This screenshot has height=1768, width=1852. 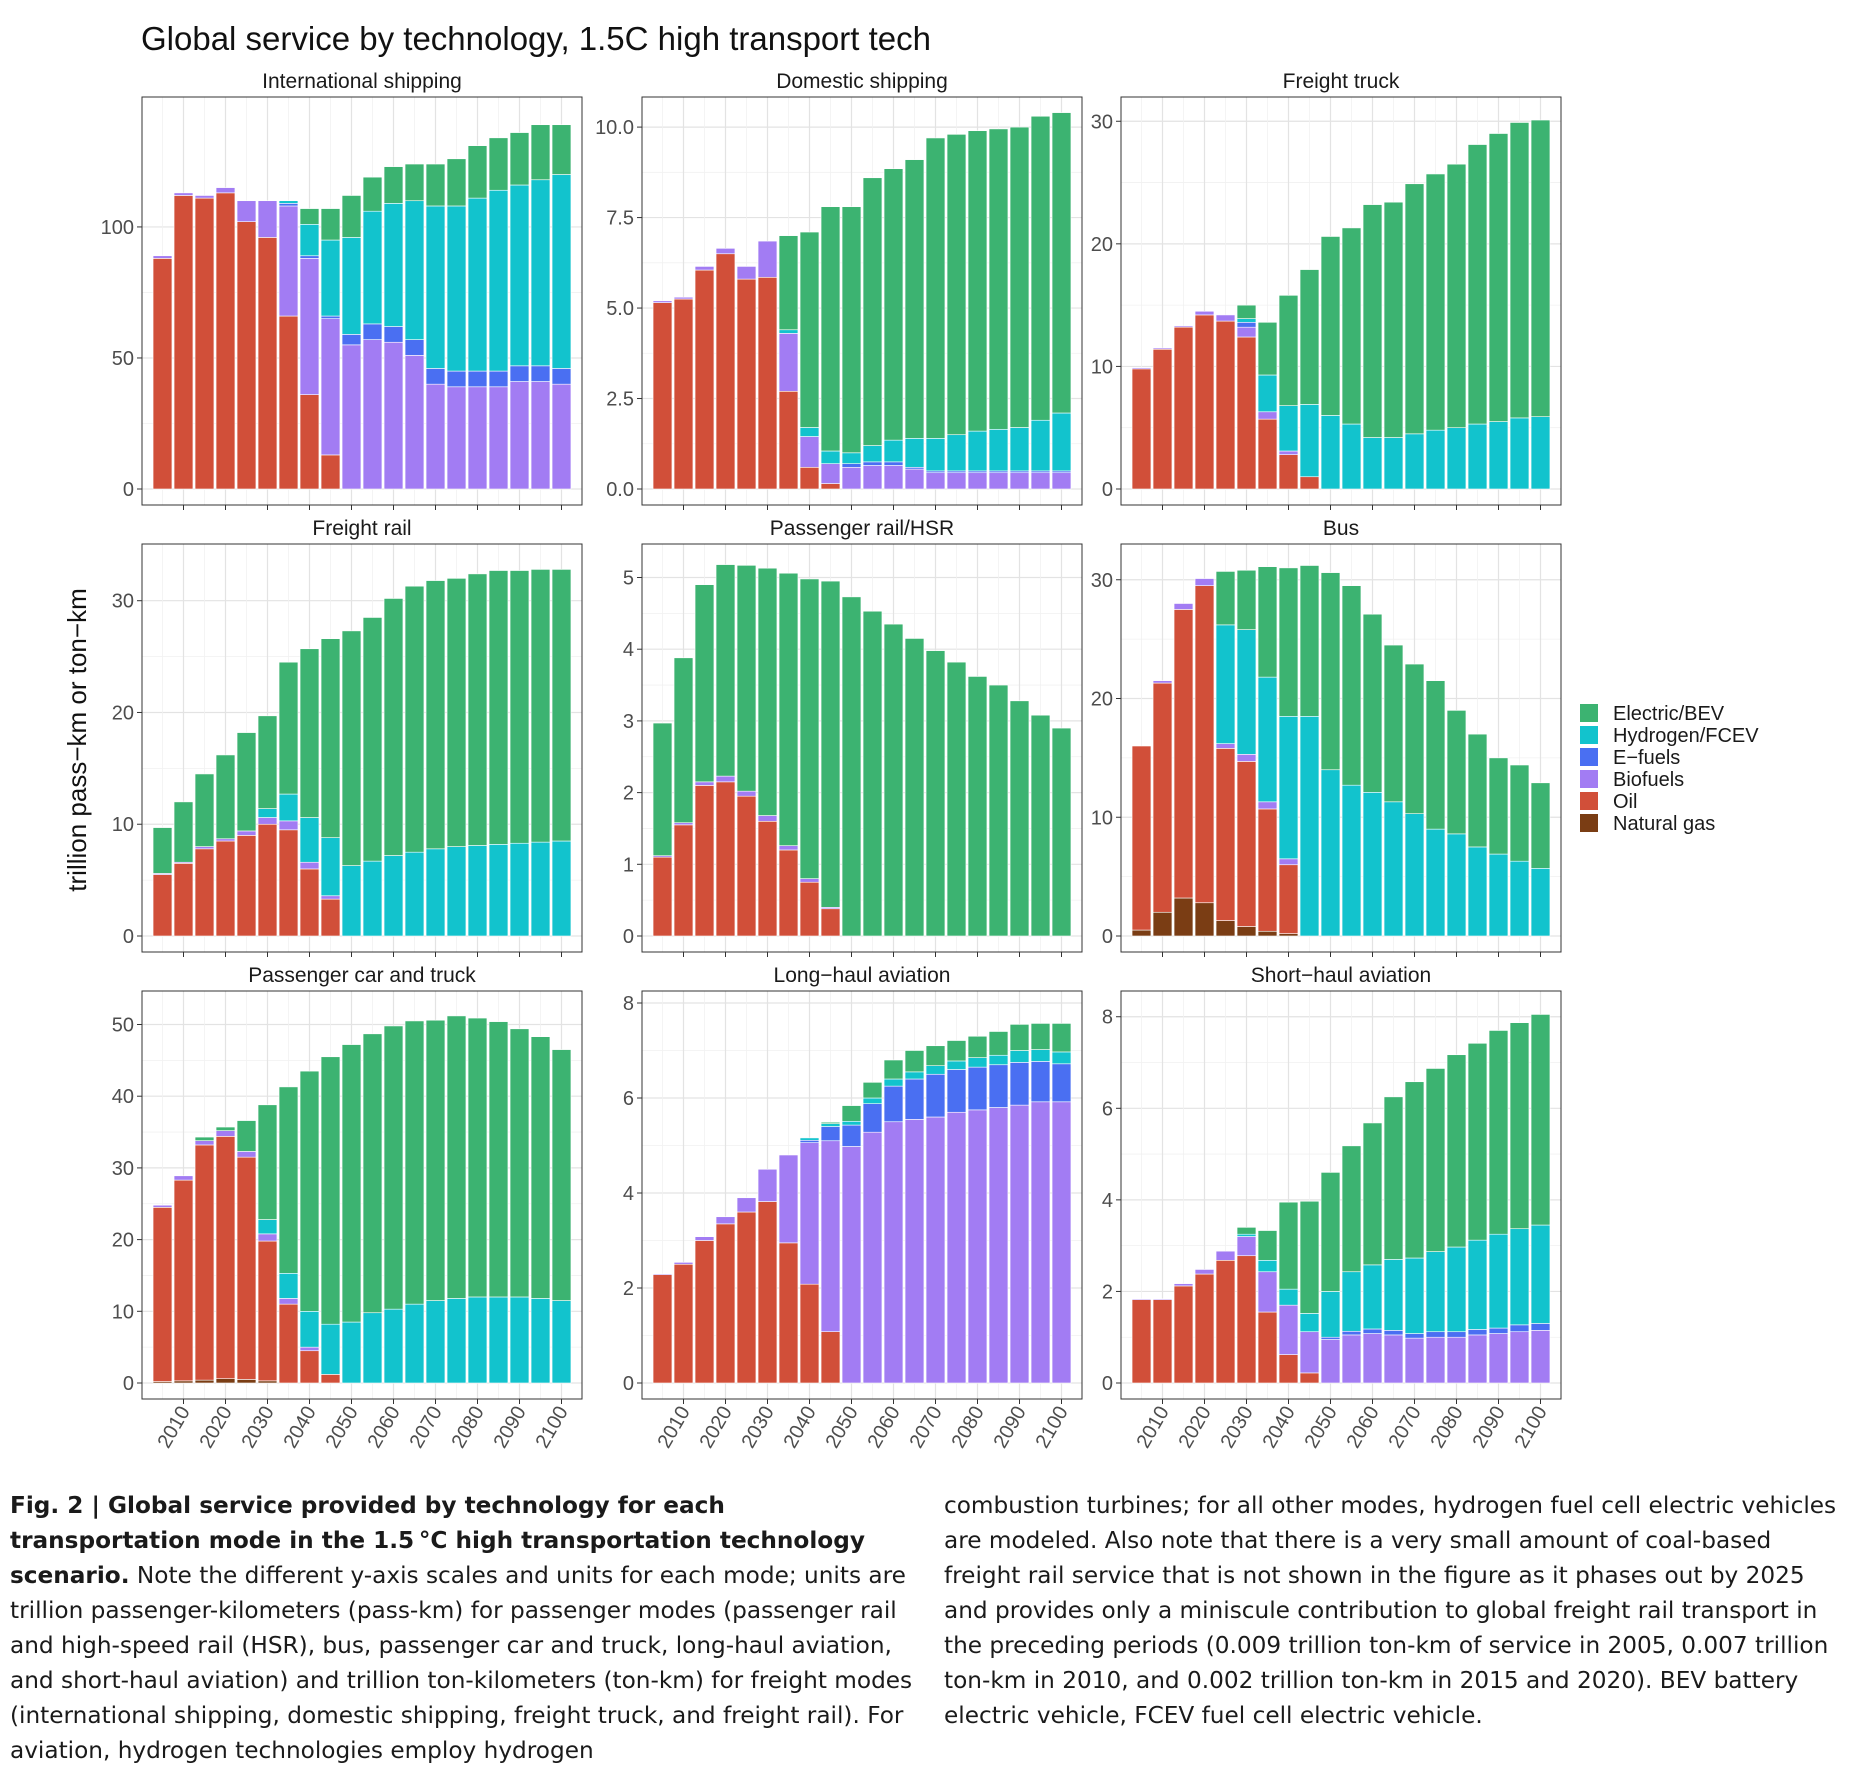 What do you see at coordinates (1326, 737) in the screenshot?
I see `panel-bus: Bus 0 10 20 30` at bounding box center [1326, 737].